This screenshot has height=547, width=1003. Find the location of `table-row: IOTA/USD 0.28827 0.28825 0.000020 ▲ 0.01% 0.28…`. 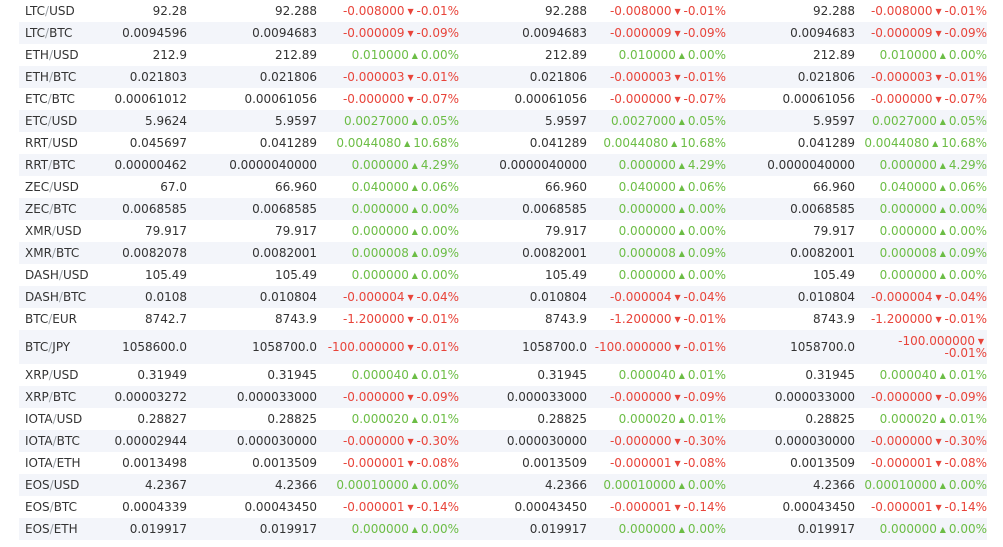

table-row: IOTA/USD 0.28827 0.28825 0.000020 ▲ 0.01% 0.28… is located at coordinates (503, 419).